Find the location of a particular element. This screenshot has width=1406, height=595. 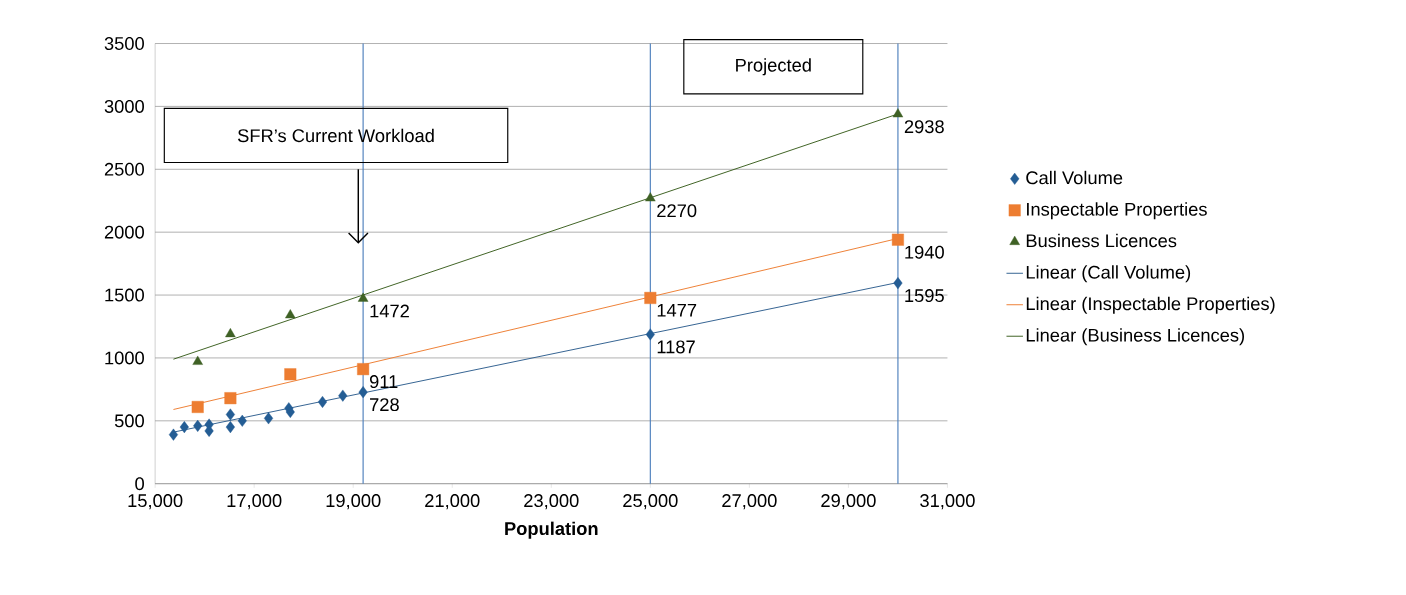

y-tick-label: 3500 is located at coordinates (124, 44).